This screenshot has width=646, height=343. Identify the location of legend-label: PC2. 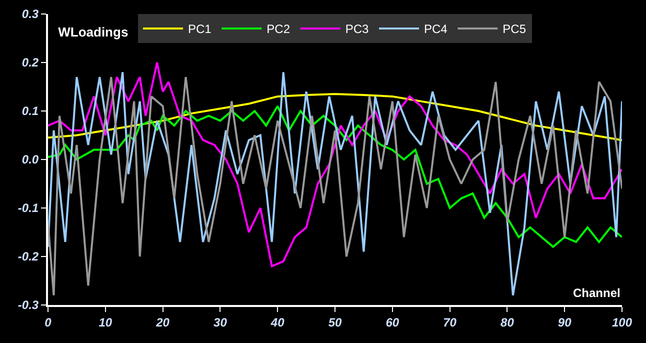
(278, 29).